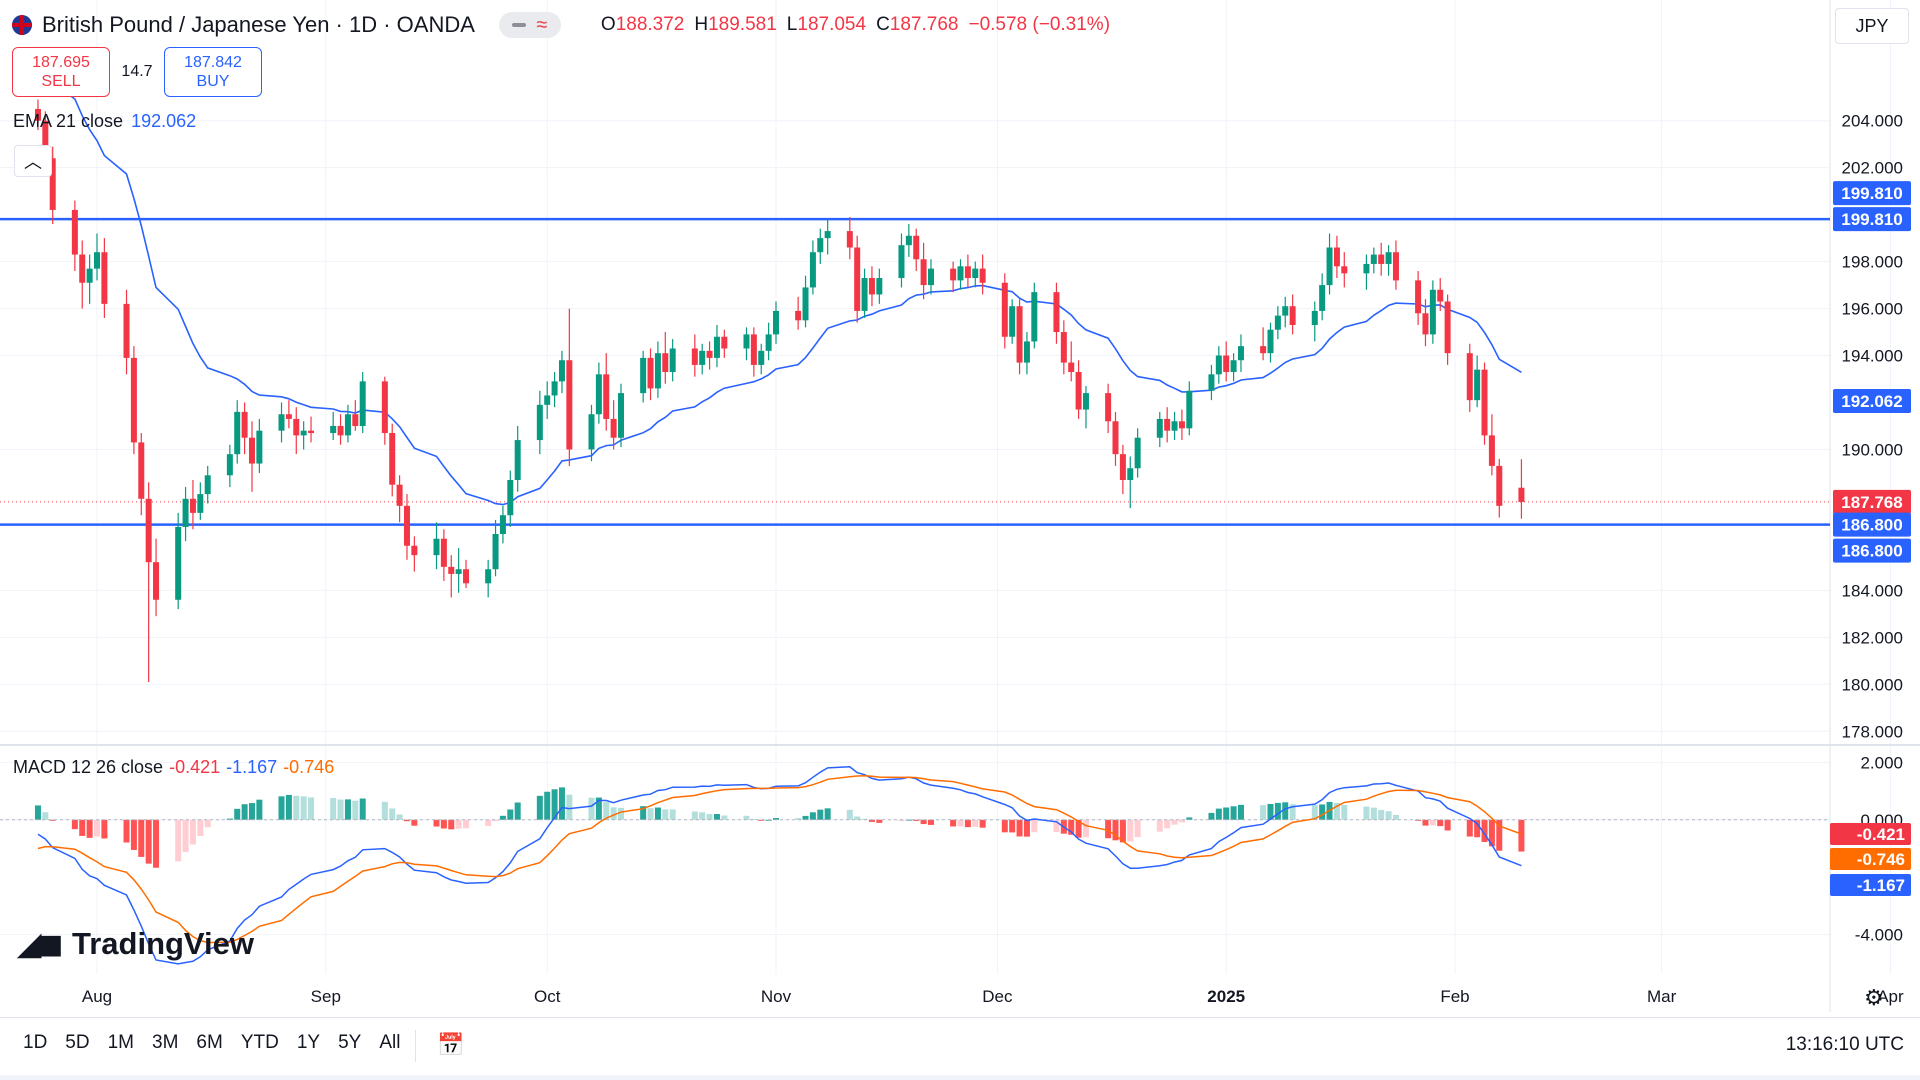  I want to click on macd-legend: MACD 12 26 close -0.421 -1.167 -0.746, so click(173, 767).